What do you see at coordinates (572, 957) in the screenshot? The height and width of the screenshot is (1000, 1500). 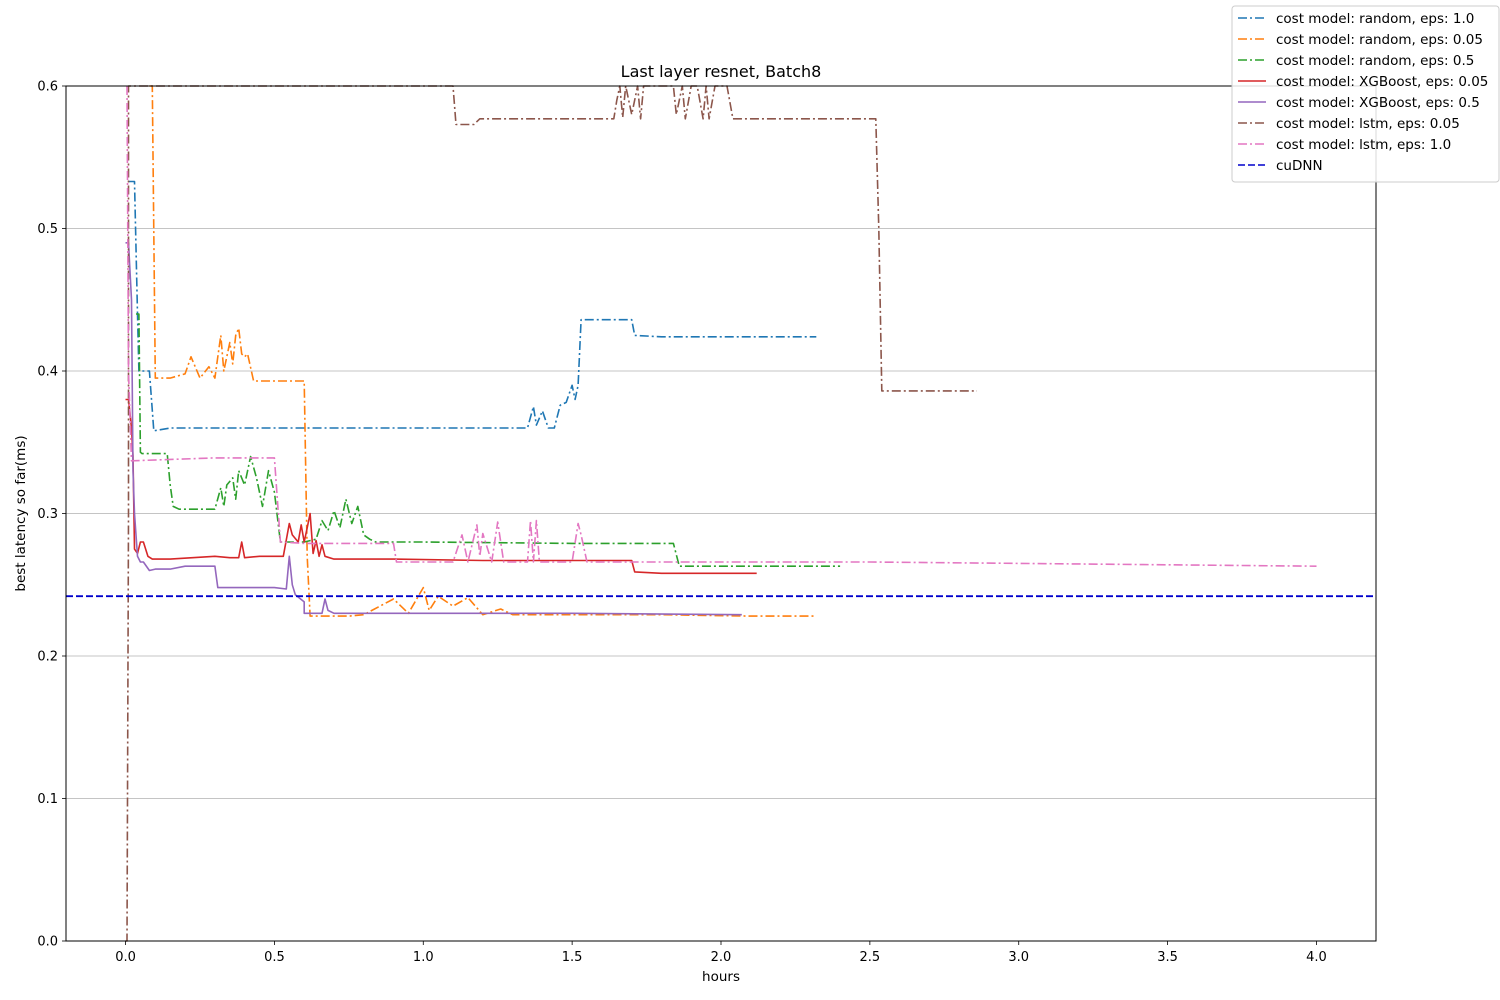 I see `x-tick-label: 1.5` at bounding box center [572, 957].